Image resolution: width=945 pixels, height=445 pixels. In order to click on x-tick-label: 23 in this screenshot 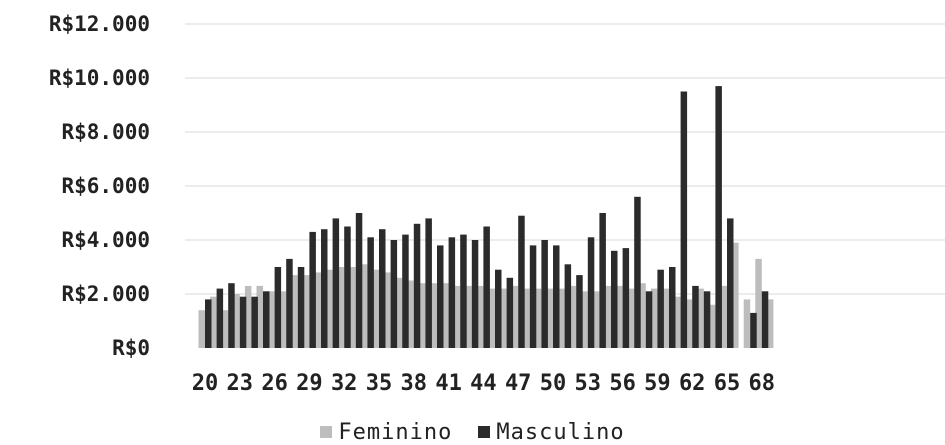, I will do `click(240, 383)`.